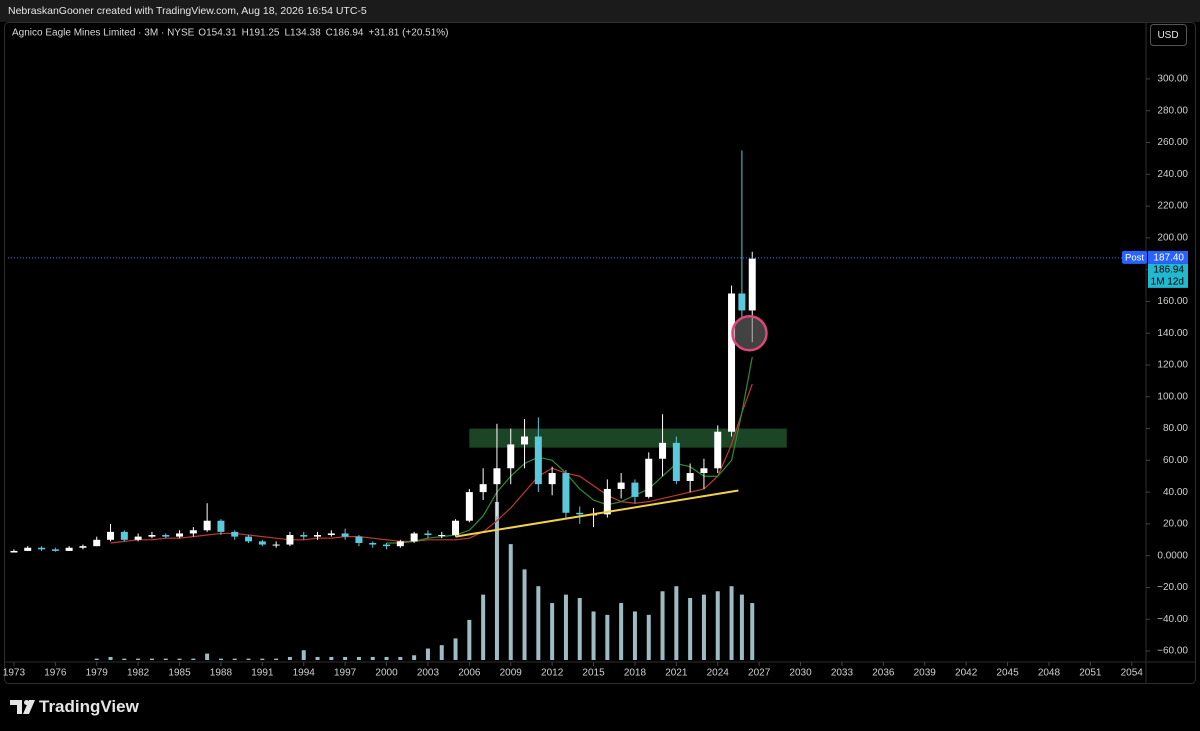 This screenshot has height=731, width=1200. What do you see at coordinates (261, 33) in the screenshot?
I see `legend-high: H191.25` at bounding box center [261, 33].